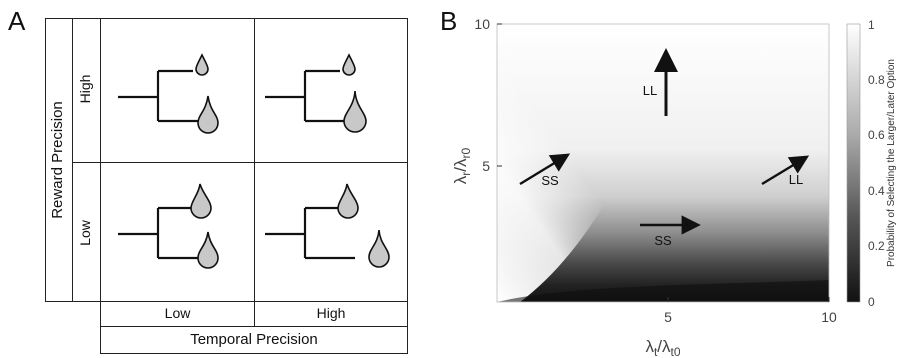  I want to click on colorbar, so click(853, 163).